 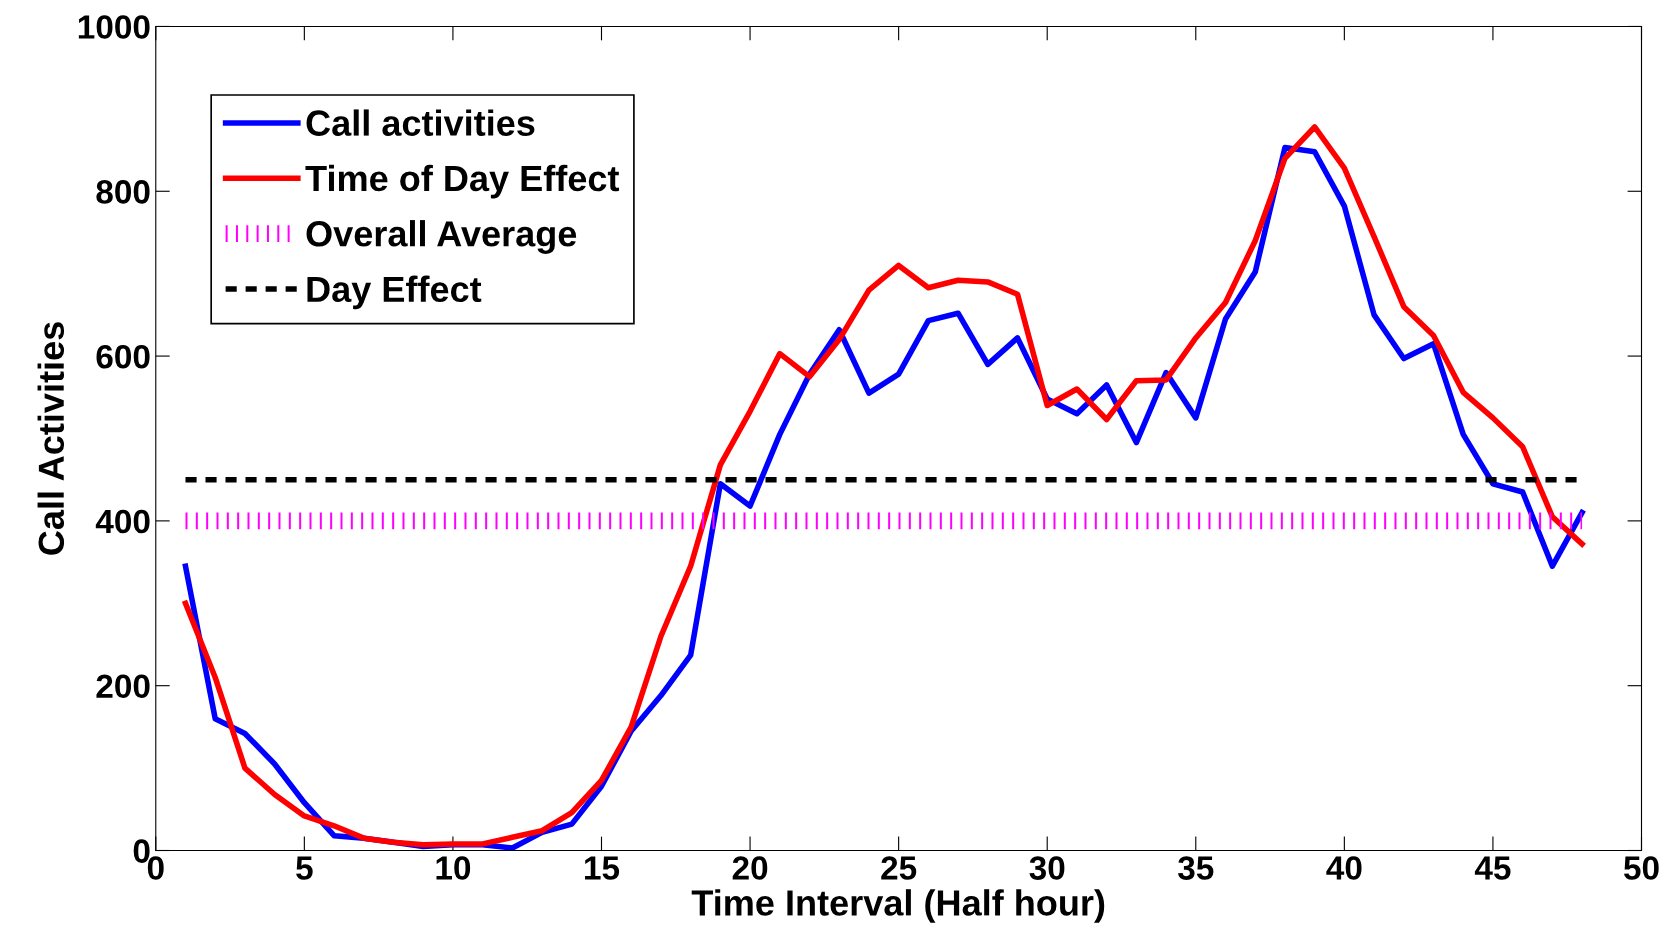 I want to click on x-tick-label: 30, so click(x=1047, y=868).